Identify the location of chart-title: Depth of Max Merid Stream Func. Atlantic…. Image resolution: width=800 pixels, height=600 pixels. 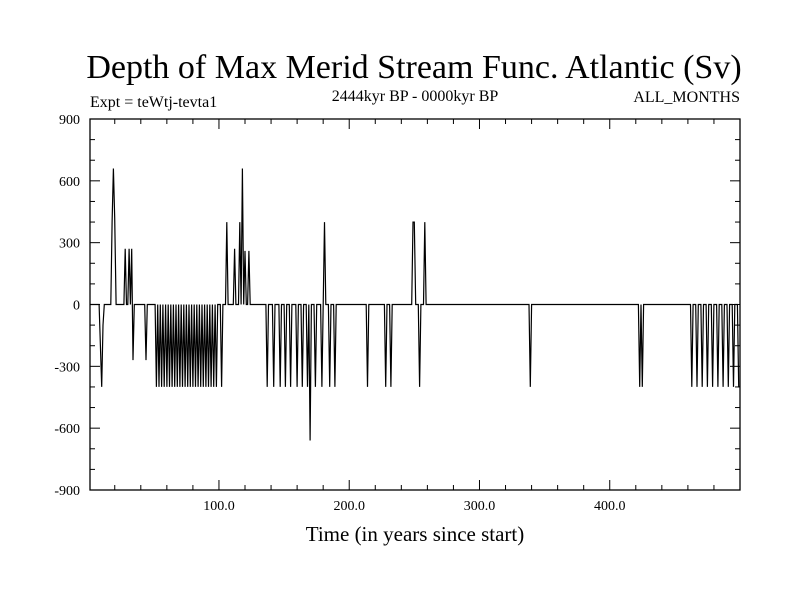
(413, 67).